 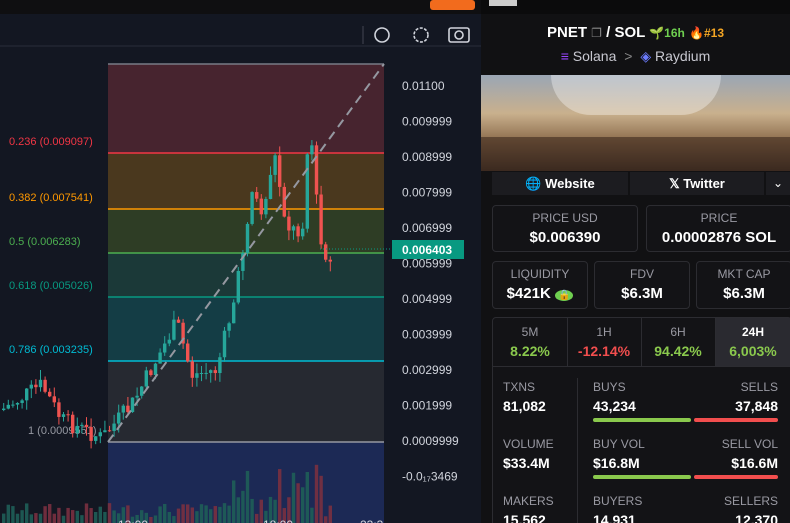 What do you see at coordinates (753, 342) in the screenshot?
I see `tab-24h: 24H 6,003%` at bounding box center [753, 342].